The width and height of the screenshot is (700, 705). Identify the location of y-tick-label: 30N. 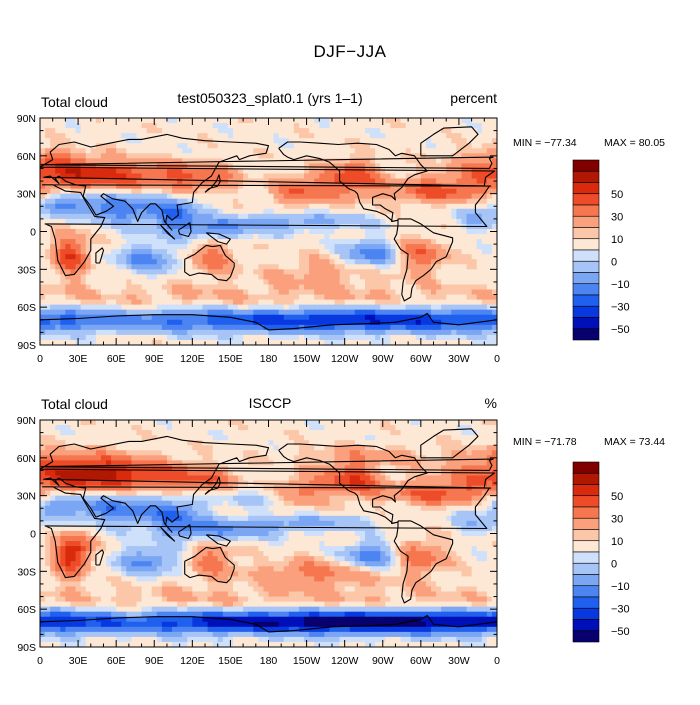
(26, 195).